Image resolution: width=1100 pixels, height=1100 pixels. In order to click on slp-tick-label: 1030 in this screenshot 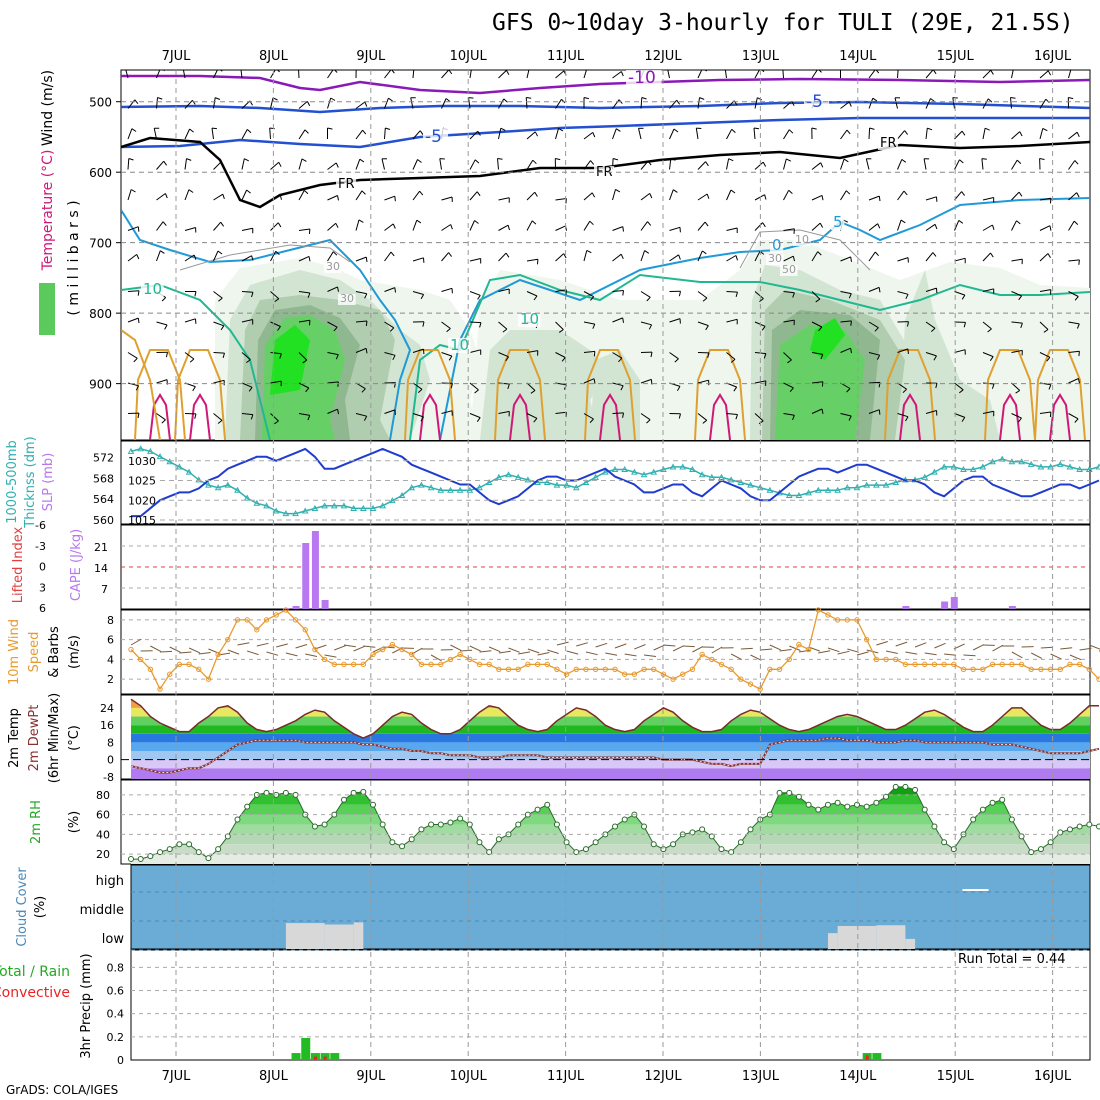, I will do `click(142, 461)`.